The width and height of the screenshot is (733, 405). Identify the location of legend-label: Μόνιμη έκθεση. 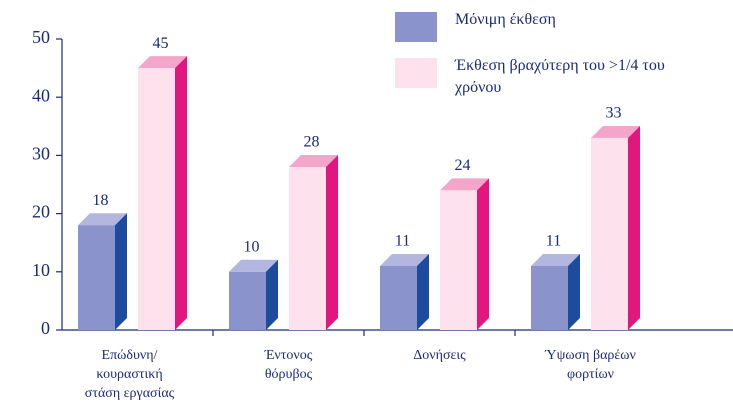
(505, 19).